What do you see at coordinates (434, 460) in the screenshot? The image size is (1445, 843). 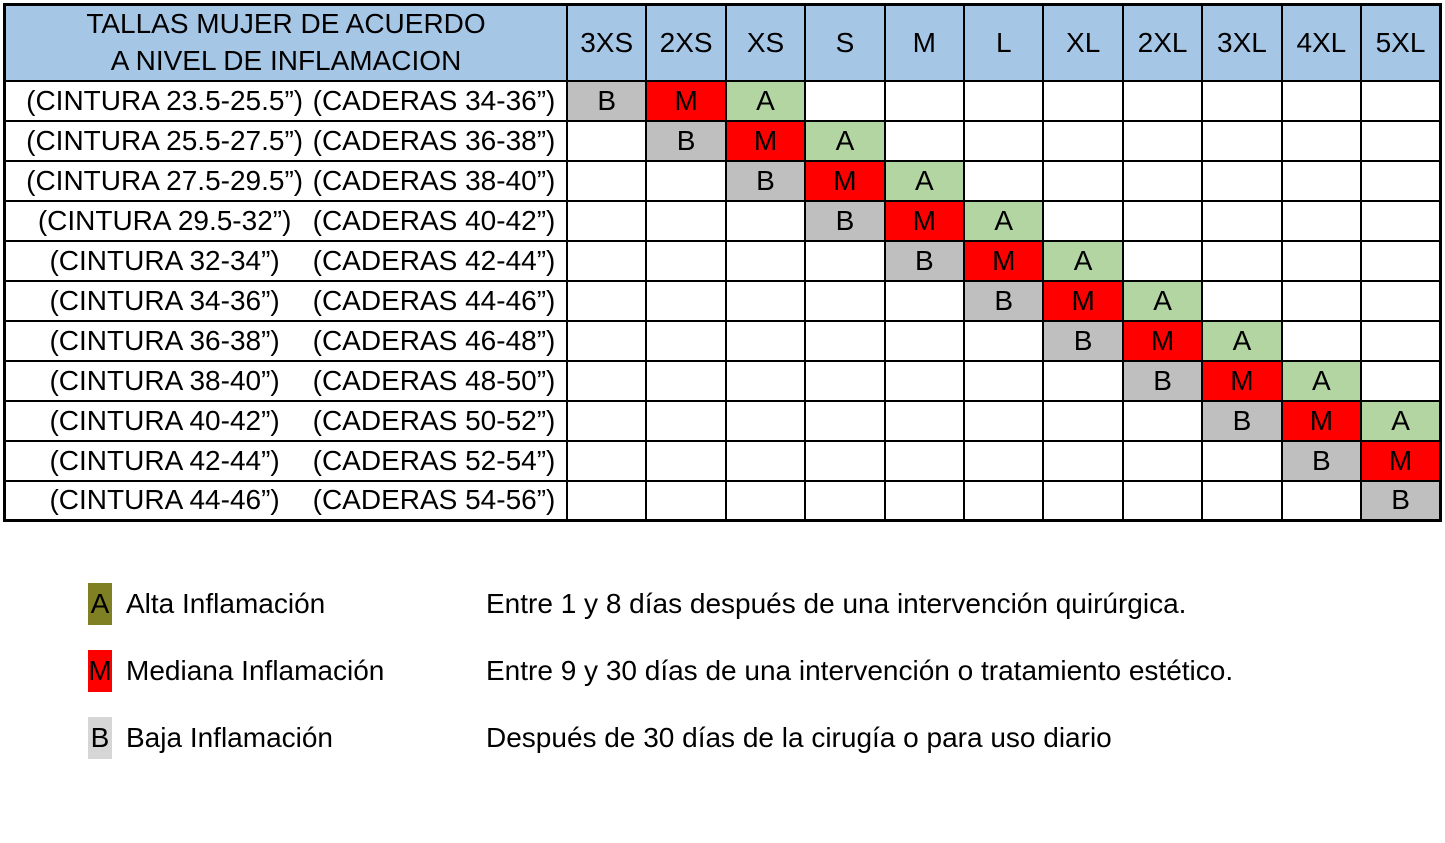 I see `caderas-range: (CADERAS 52-54”)` at bounding box center [434, 460].